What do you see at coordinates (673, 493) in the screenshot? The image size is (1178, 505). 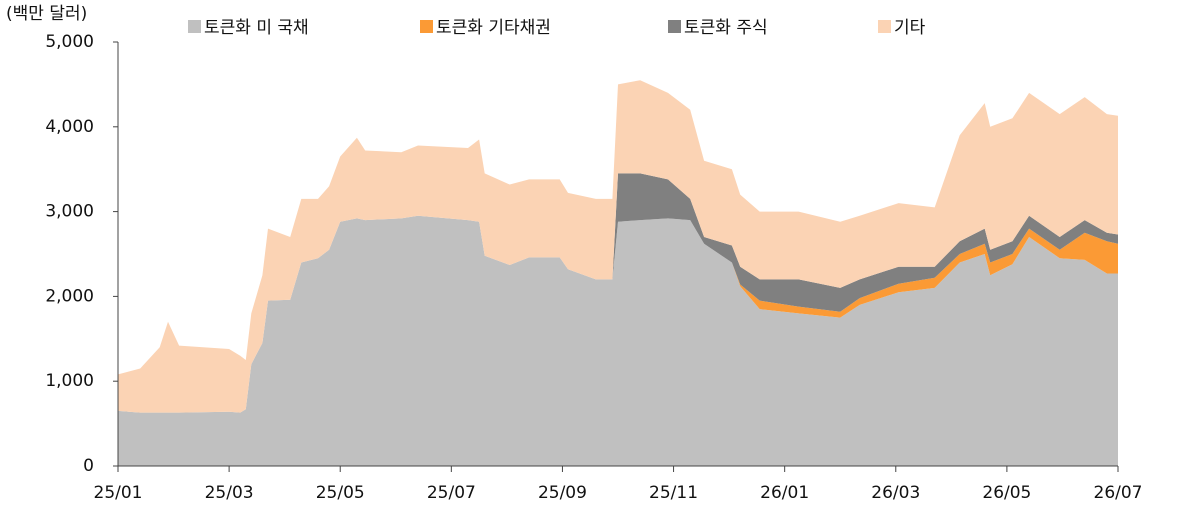 I see `x-tick-label: 25/11` at bounding box center [673, 493].